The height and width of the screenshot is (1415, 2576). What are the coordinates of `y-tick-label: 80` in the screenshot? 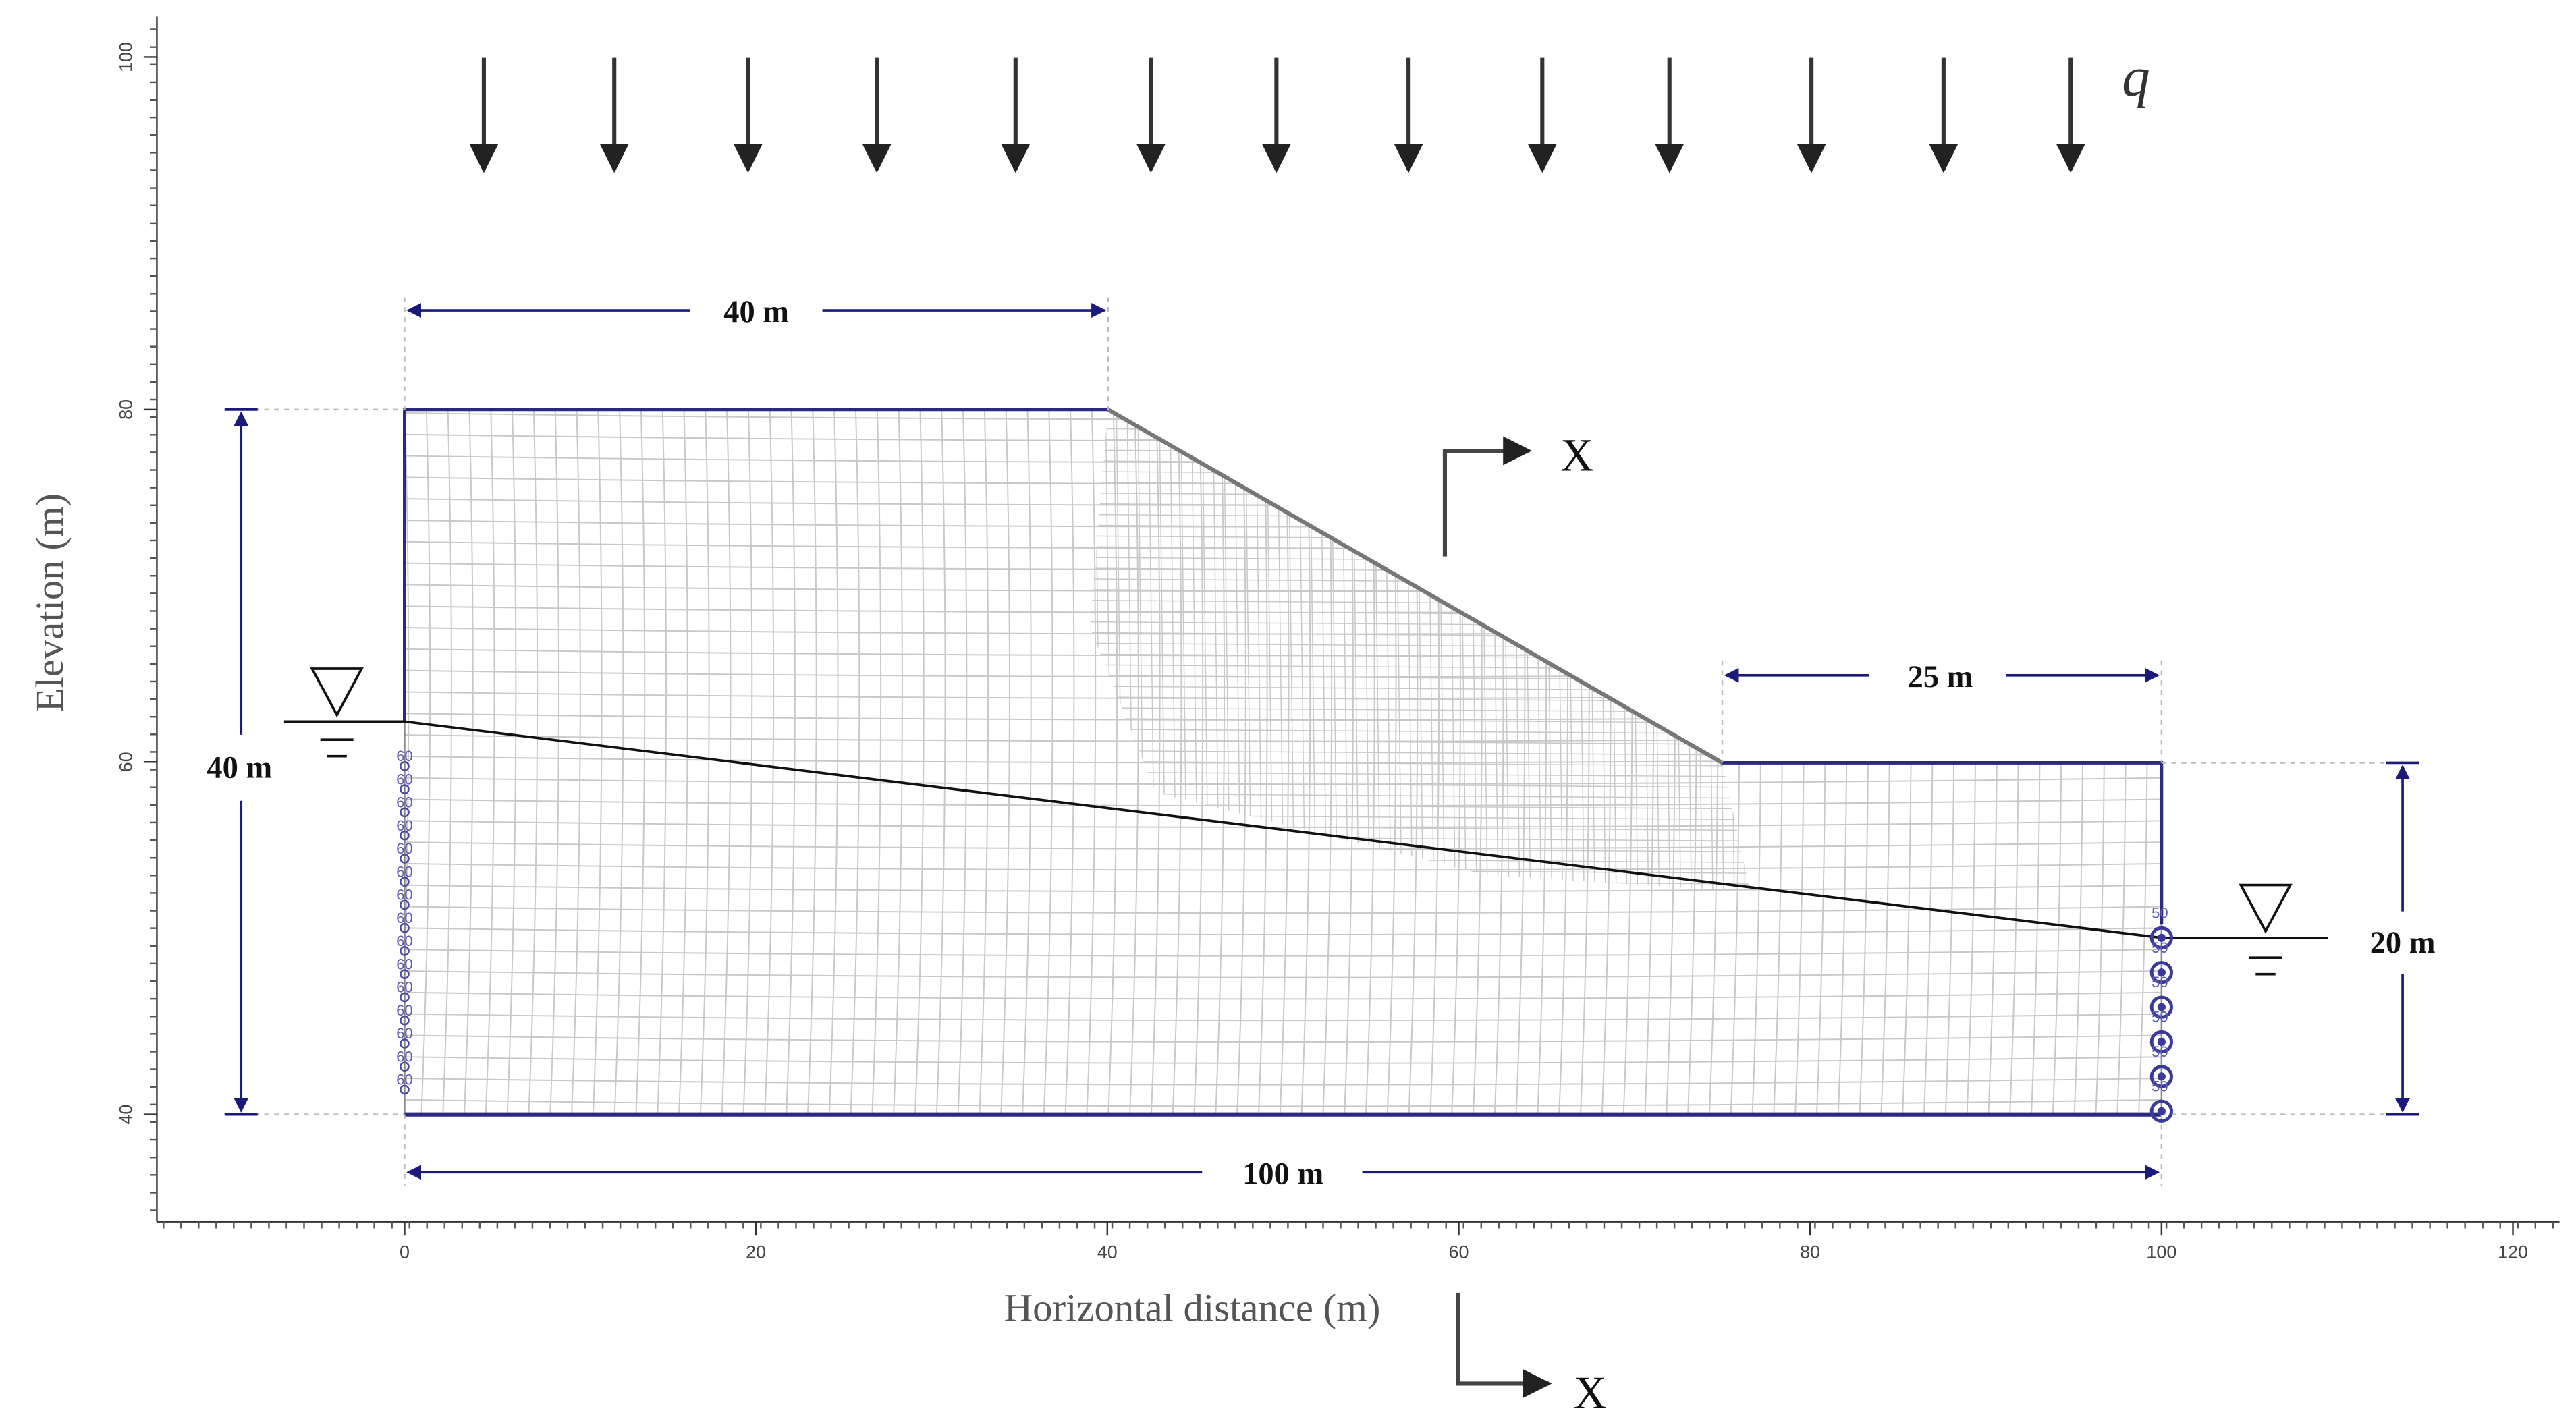 It's located at (126, 410).